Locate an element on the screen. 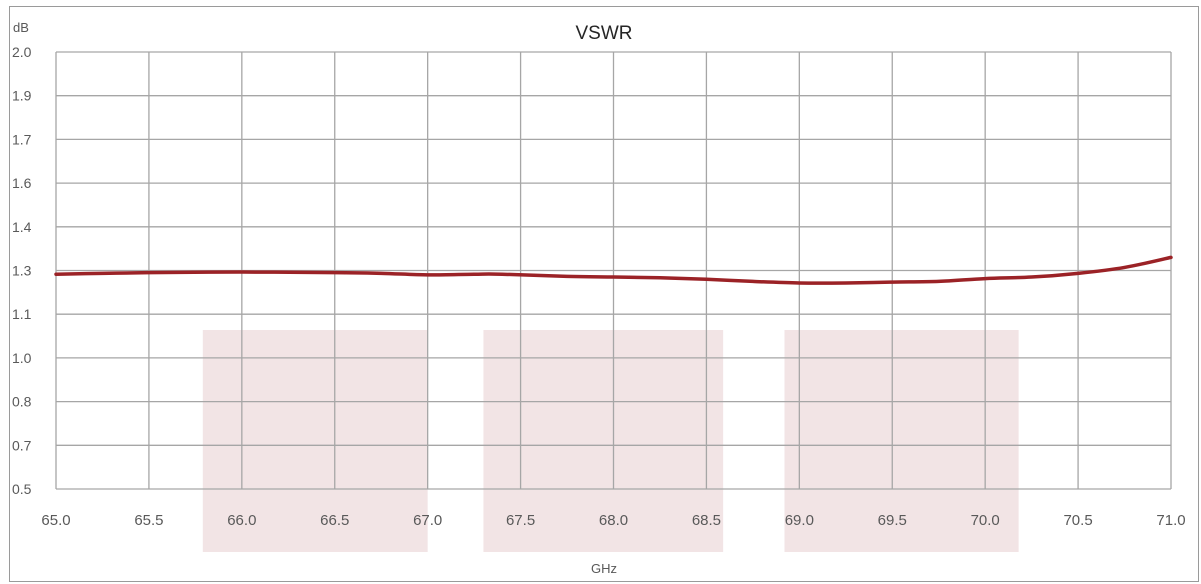 The image size is (1201, 584). y-tick-label: 1.6 is located at coordinates (22, 183).